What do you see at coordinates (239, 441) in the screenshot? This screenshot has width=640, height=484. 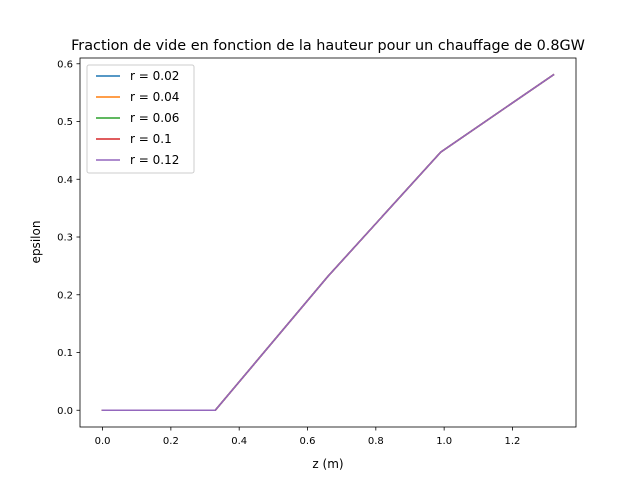 I see `x-tick-label: 0.4` at bounding box center [239, 441].